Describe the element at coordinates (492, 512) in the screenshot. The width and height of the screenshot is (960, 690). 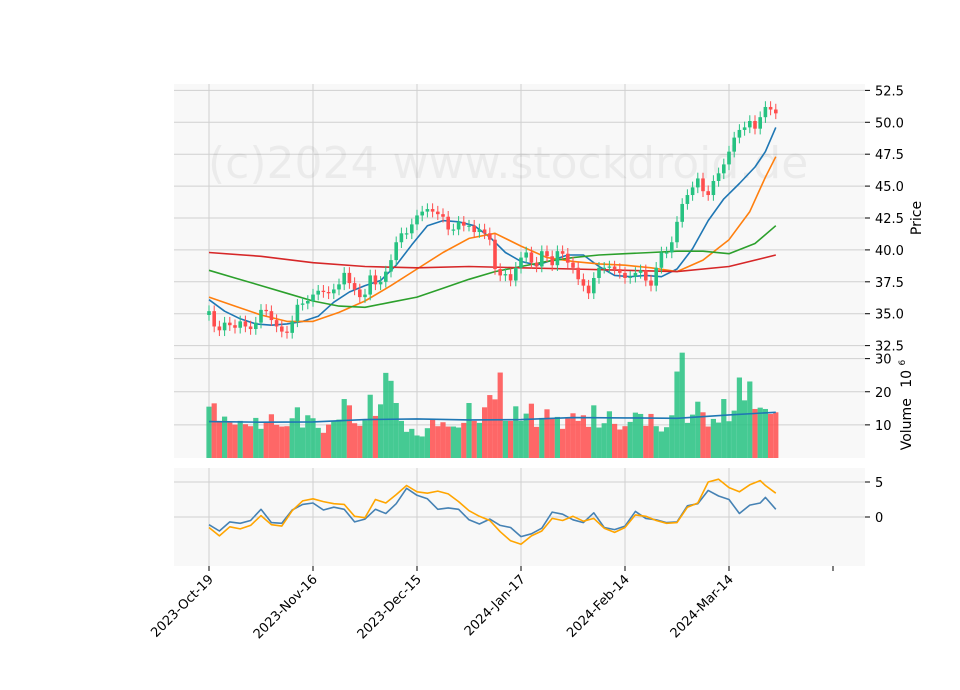
I see `osc_2-line` at that location.